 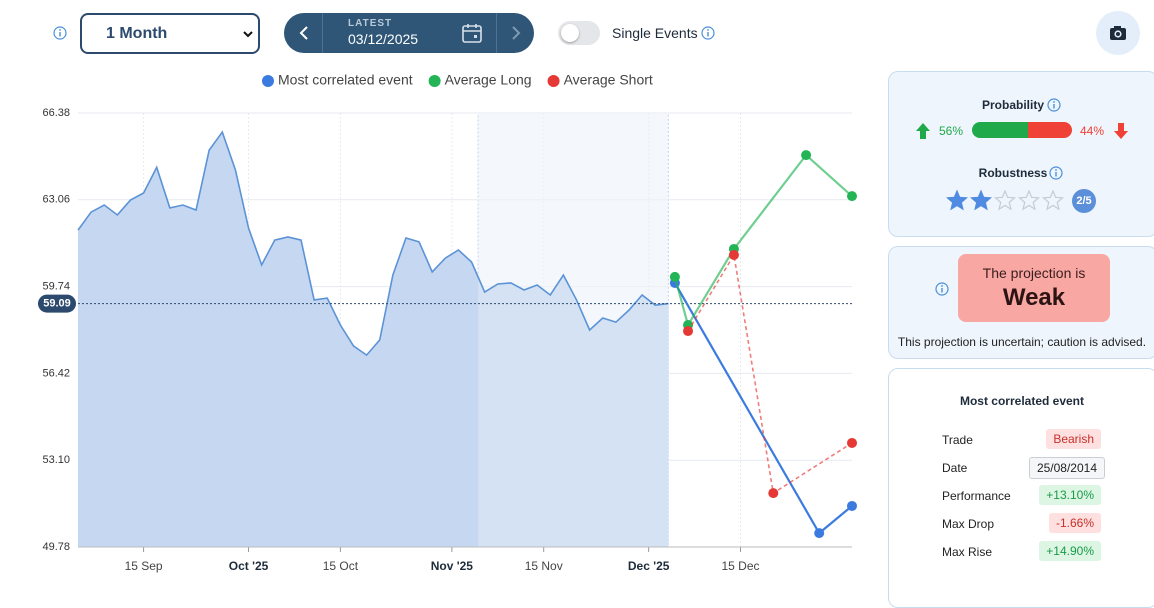 What do you see at coordinates (968, 524) in the screenshot?
I see `event-row-label: Max Drop` at bounding box center [968, 524].